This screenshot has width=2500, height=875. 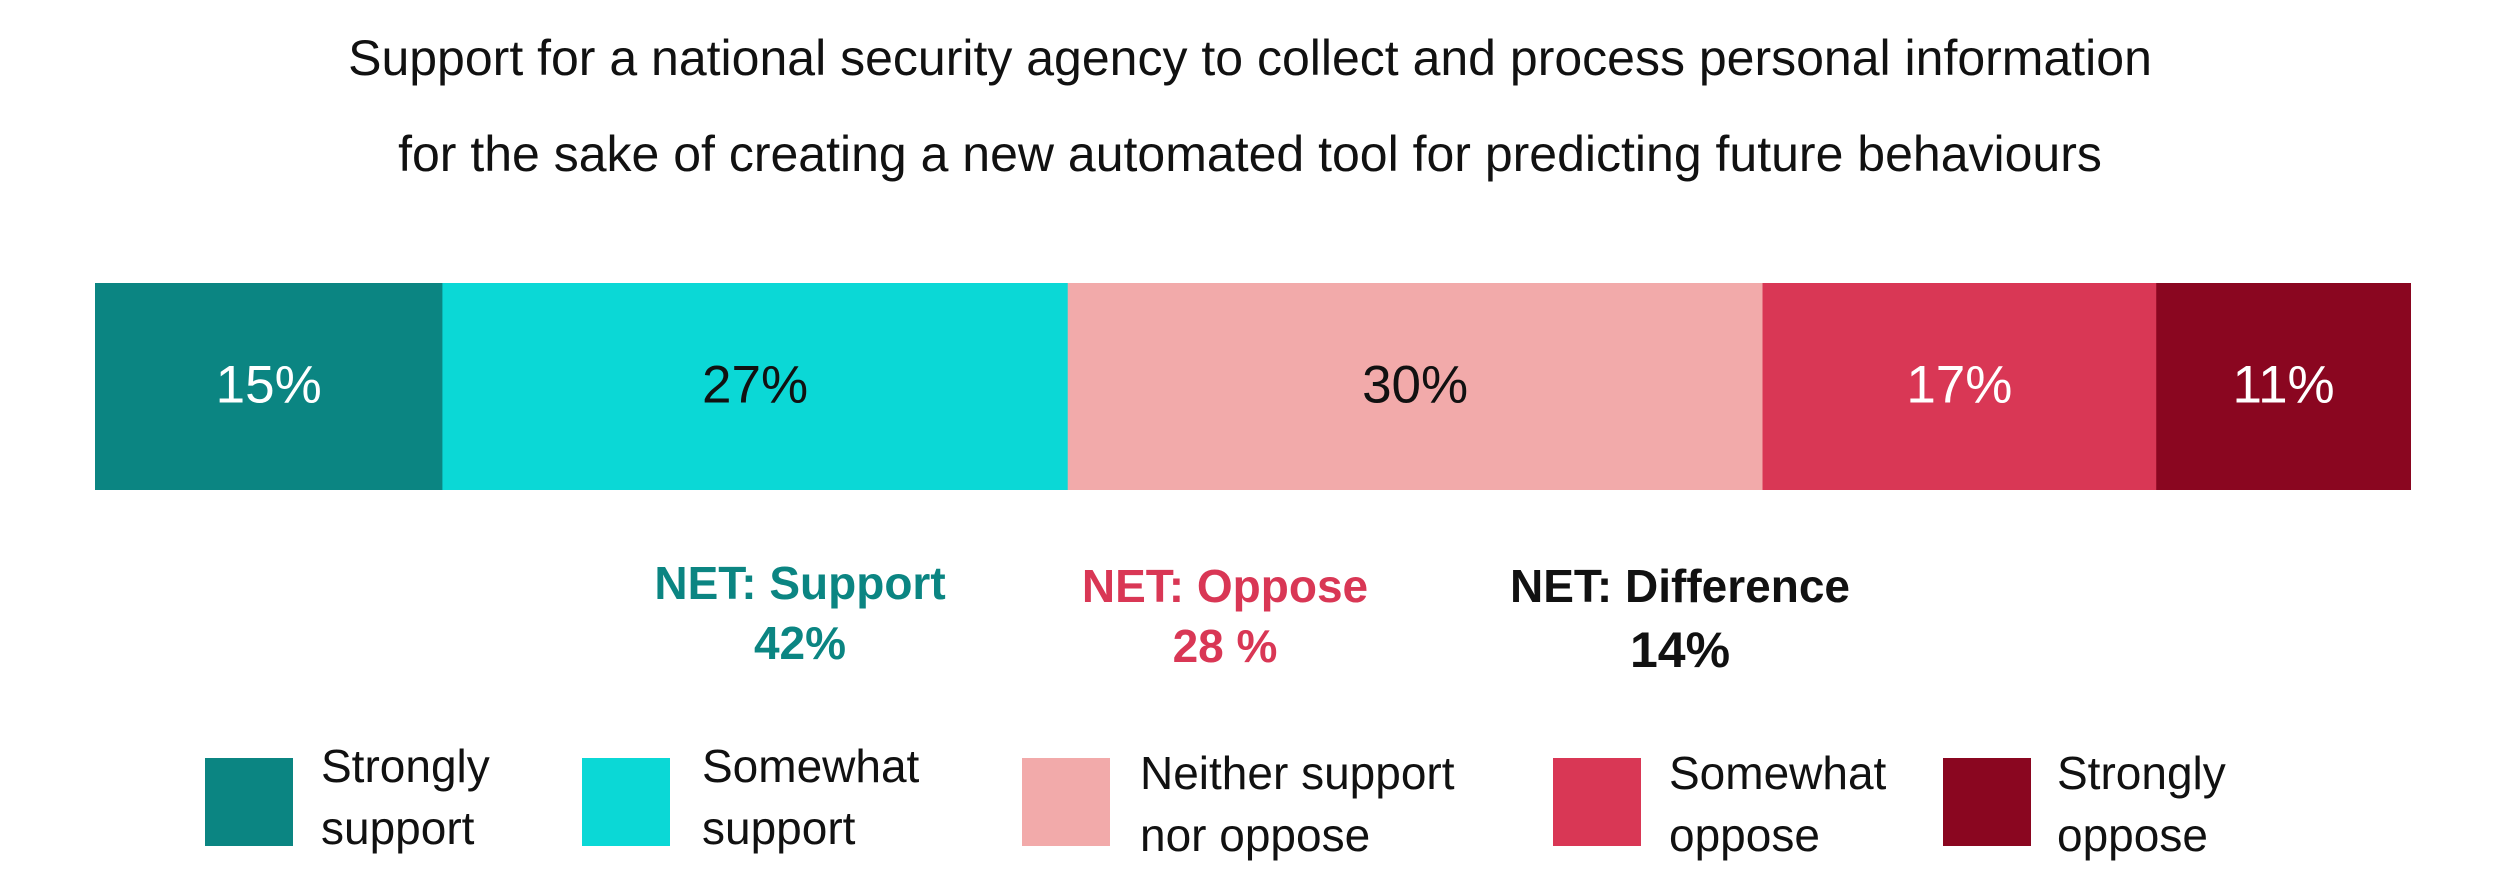 I want to click on net-oppose-value: 28 %, so click(x=1225, y=646).